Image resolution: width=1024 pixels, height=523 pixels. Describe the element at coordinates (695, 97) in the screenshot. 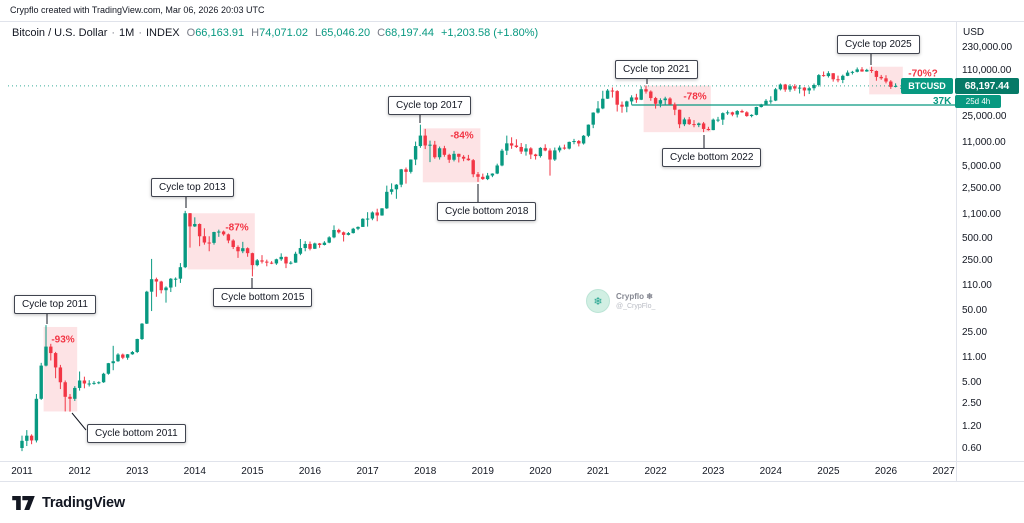

I see `drawdown-percent-label: -78%` at that location.